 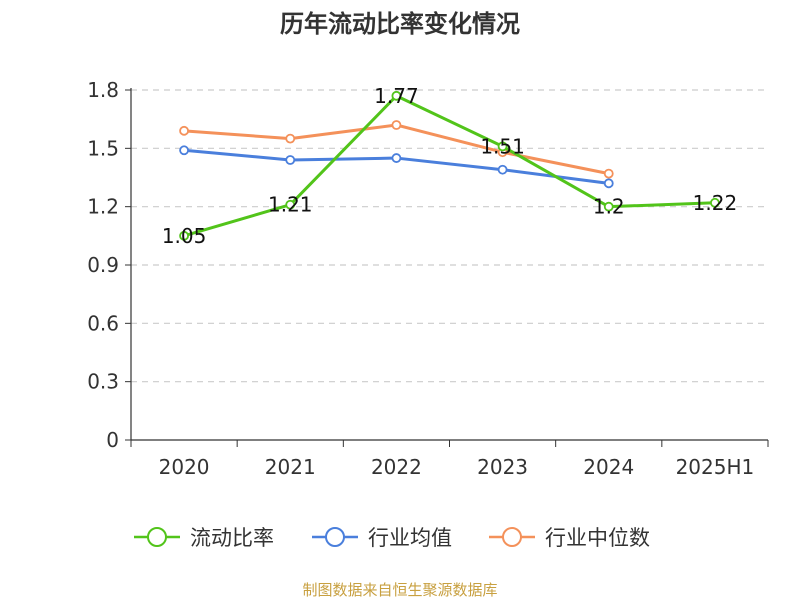 I want to click on source-note: 制图数据来自恒生聚源数据库, so click(x=399, y=590).